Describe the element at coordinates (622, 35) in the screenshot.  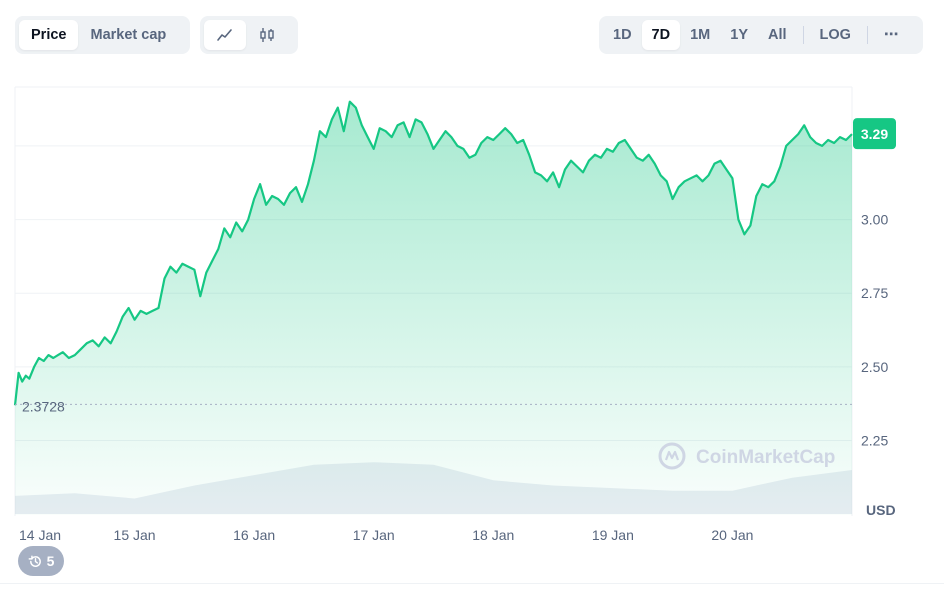
I see `range-1d: 1D` at that location.